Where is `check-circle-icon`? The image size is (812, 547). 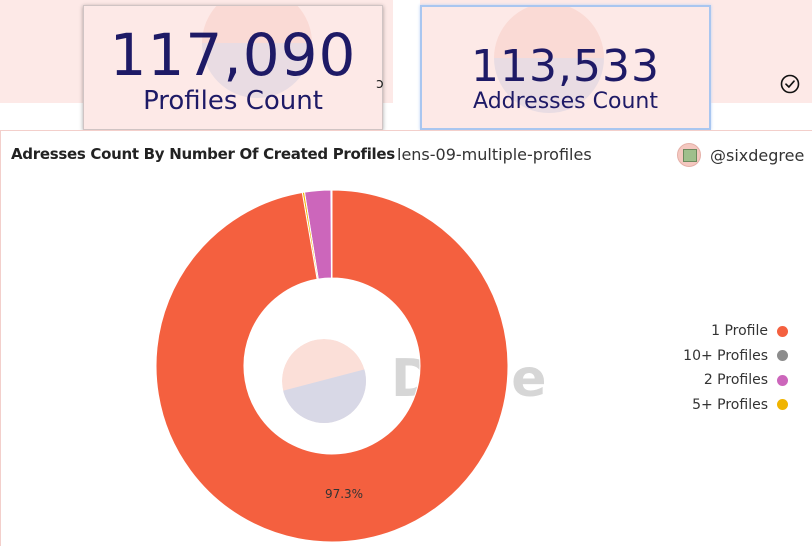
check-circle-icon is located at coordinates (790, 84).